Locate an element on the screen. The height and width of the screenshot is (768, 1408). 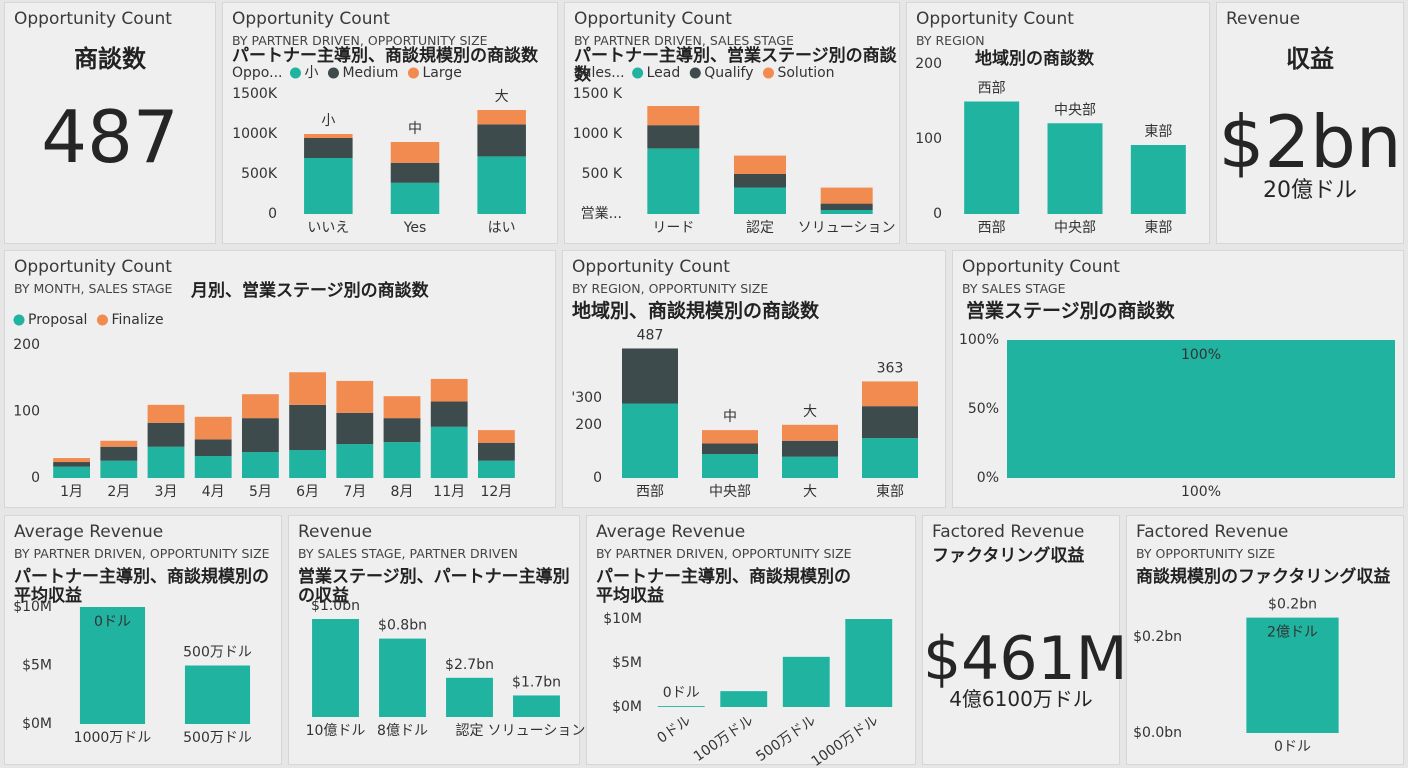
tile: Revenue 収益 $2bn 20億ドル is located at coordinates (1310, 123).